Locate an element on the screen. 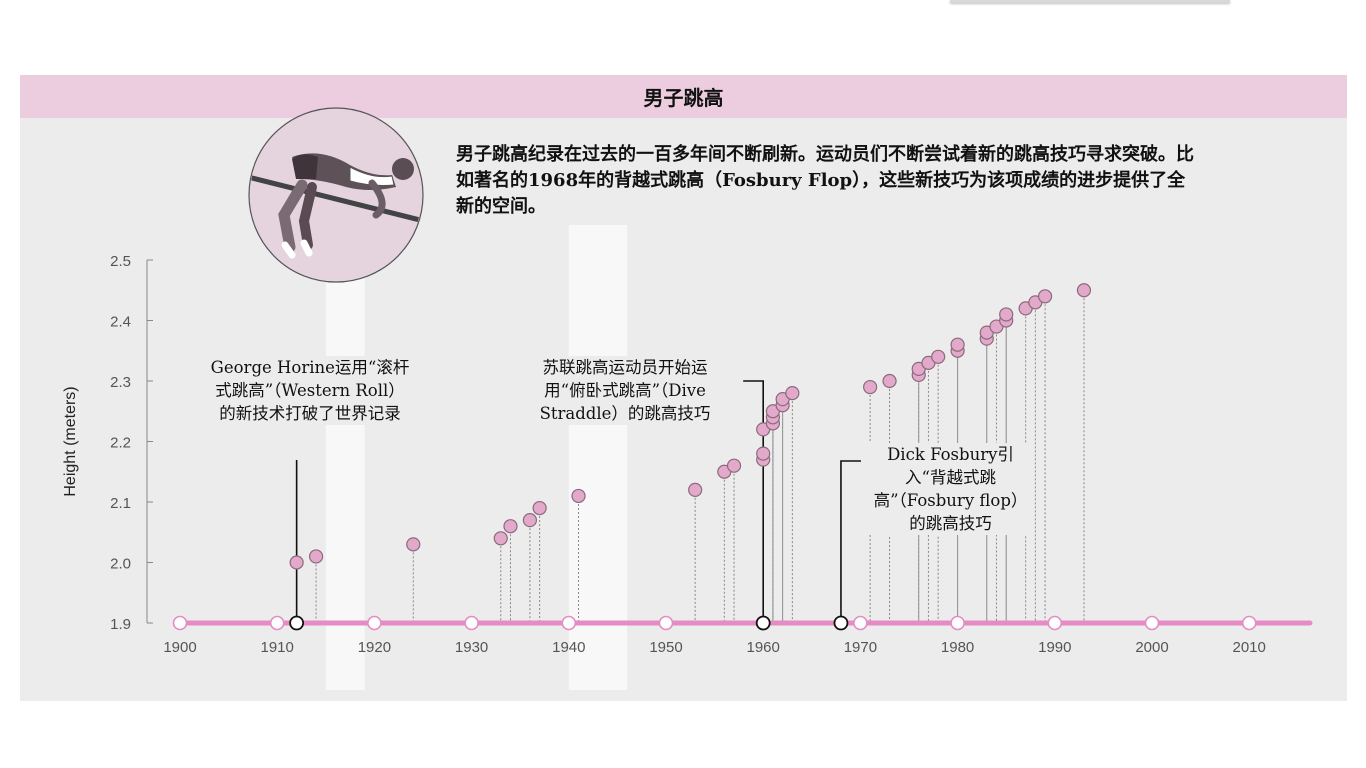 This screenshot has width=1366, height=768. annotation-fosbury: Dick Fosbury引入“背越式跳高”（Fosbury flop）的跳高技巧 is located at coordinates (950, 489).